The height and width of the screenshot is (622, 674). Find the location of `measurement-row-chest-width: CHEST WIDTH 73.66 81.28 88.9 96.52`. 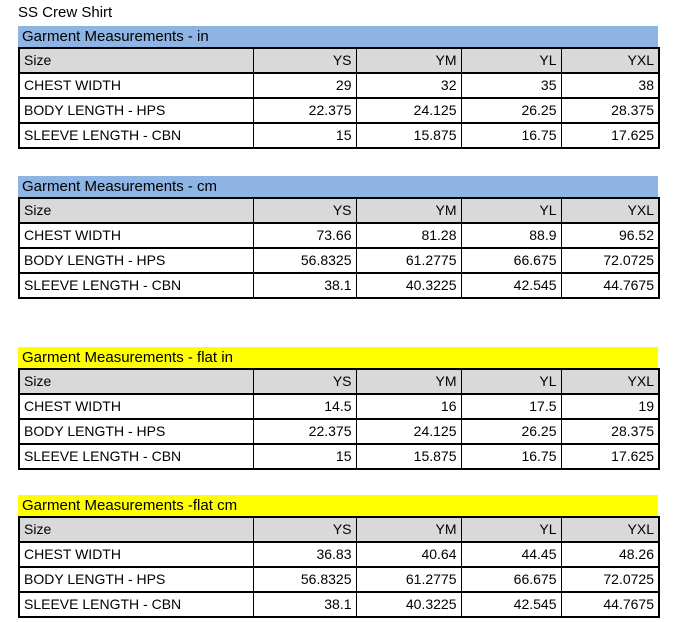

measurement-row-chest-width: CHEST WIDTH 73.66 81.28 88.9 96.52 is located at coordinates (339, 235).